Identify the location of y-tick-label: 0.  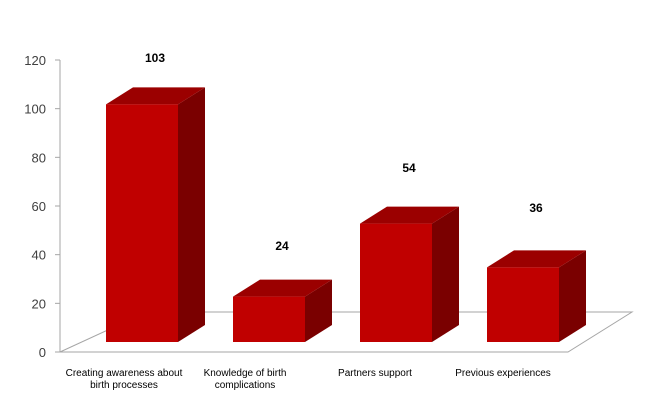
(42, 352).